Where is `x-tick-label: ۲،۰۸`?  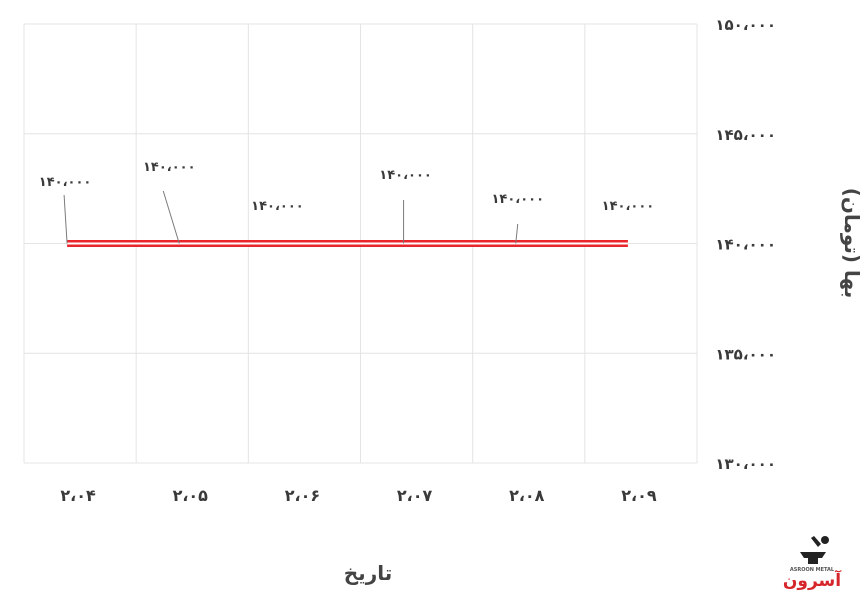 x-tick-label: ۲،۰۸ is located at coordinates (527, 495).